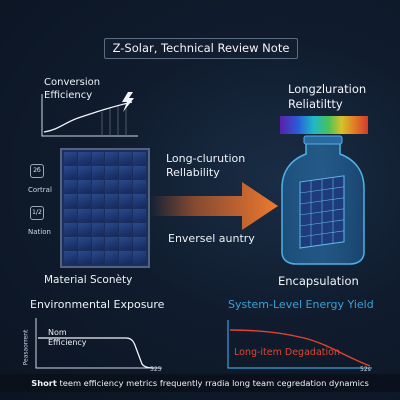 Image resolution: width=400 pixels, height=400 pixels. Describe the element at coordinates (26, 347) in the screenshot. I see `bottom-chart-ylabel: Peasaorrent` at that location.